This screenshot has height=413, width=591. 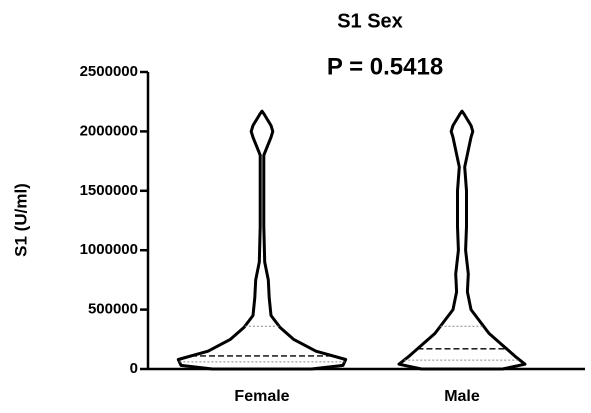 I want to click on x-tick-label: Male, so click(x=462, y=396).